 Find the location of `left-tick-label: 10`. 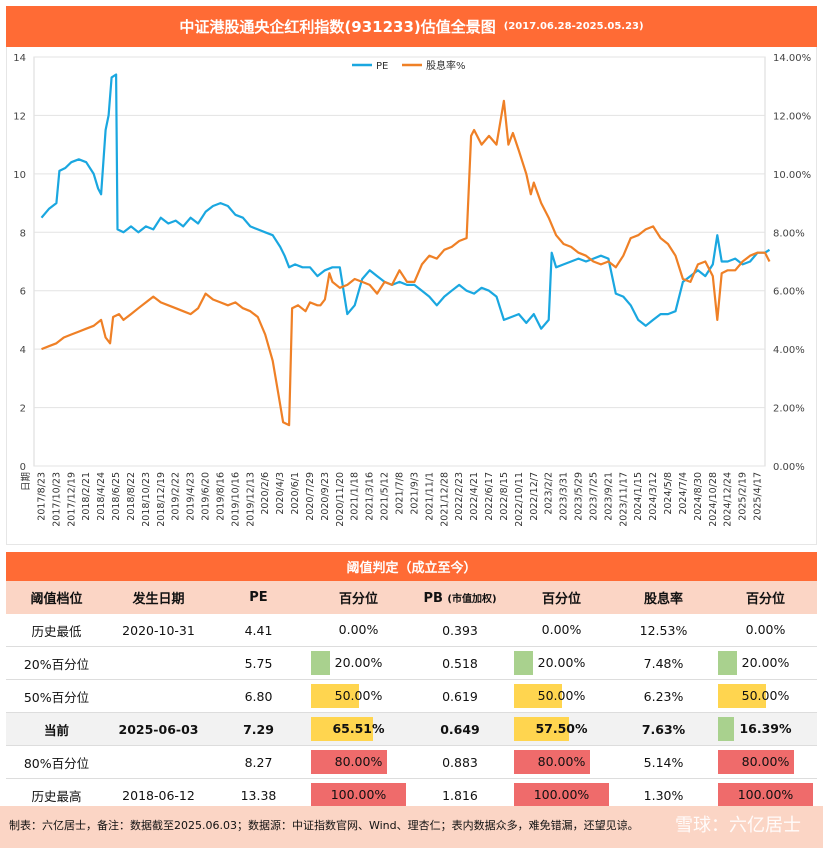

left-tick-label: 10 is located at coordinates (19, 175).